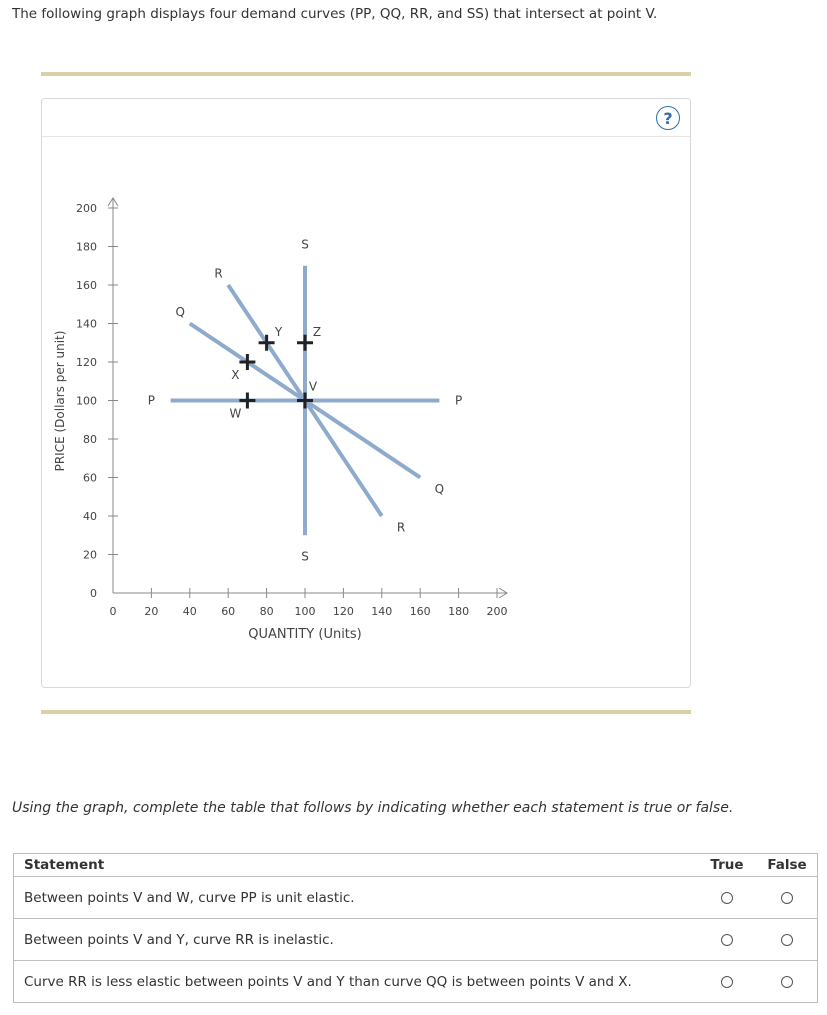 Image resolution: width=827 pixels, height=1015 pixels. What do you see at coordinates (243, 368) in the screenshot?
I see `point-x: X` at bounding box center [243, 368].